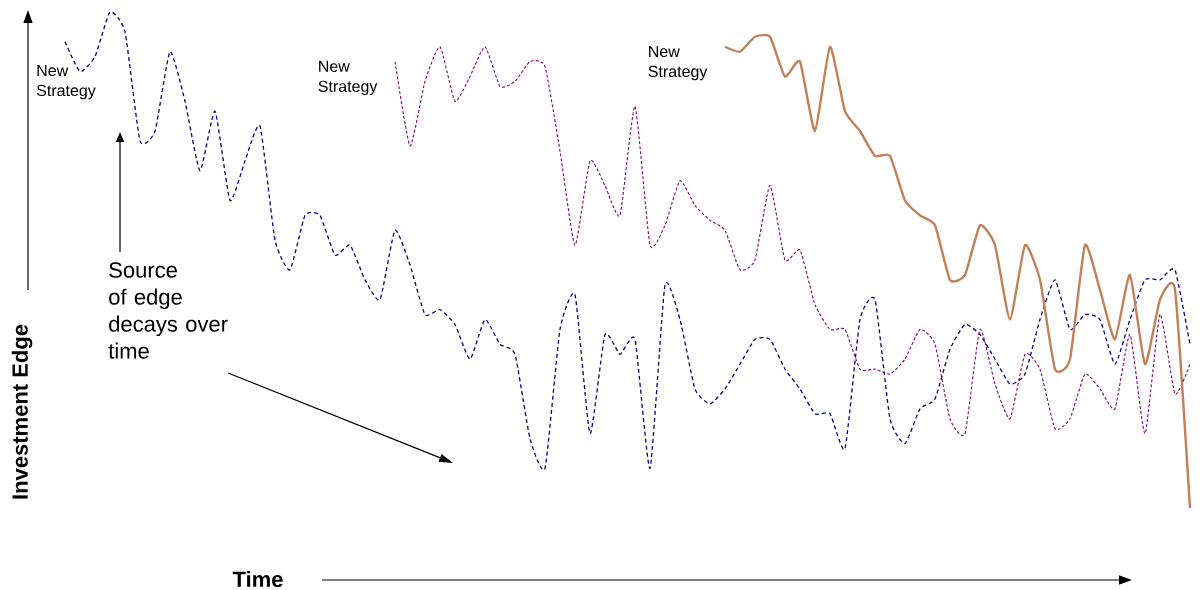 The image size is (1203, 590). Describe the element at coordinates (168, 310) in the screenshot. I see `annotation: Source of edge decays over time` at that location.